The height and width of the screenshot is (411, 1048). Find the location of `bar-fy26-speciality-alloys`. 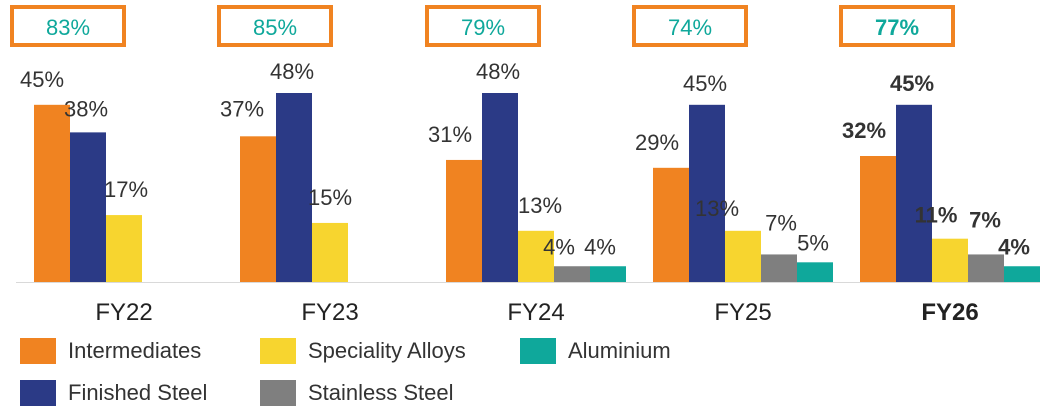

bar-fy26-speciality-alloys is located at coordinates (950, 260).